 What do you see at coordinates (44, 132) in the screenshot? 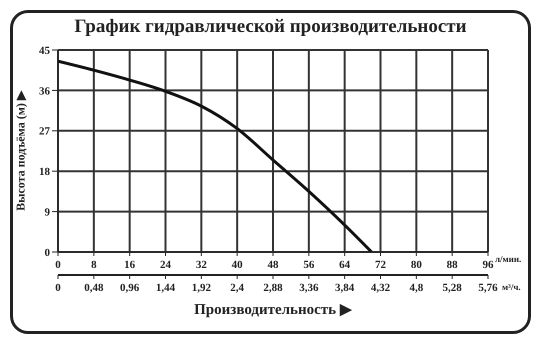
I see `y-tick-label: 27` at bounding box center [44, 132].